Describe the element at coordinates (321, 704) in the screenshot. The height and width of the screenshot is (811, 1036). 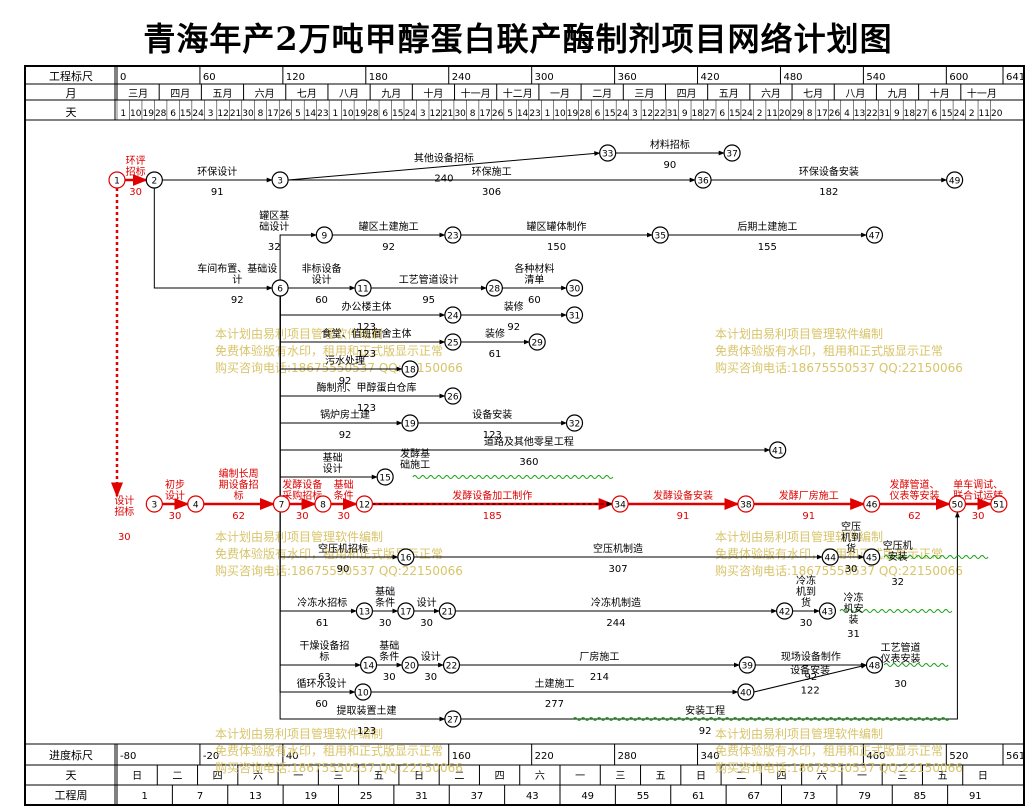
I see `activity-duration: 60` at that location.